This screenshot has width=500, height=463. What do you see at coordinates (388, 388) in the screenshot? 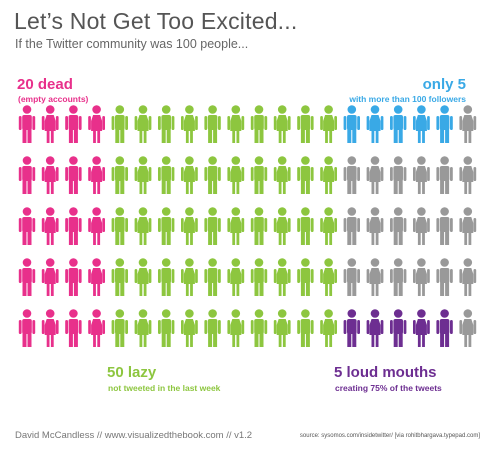
I see `loud-description: creating 75% of the tweets` at bounding box center [388, 388].